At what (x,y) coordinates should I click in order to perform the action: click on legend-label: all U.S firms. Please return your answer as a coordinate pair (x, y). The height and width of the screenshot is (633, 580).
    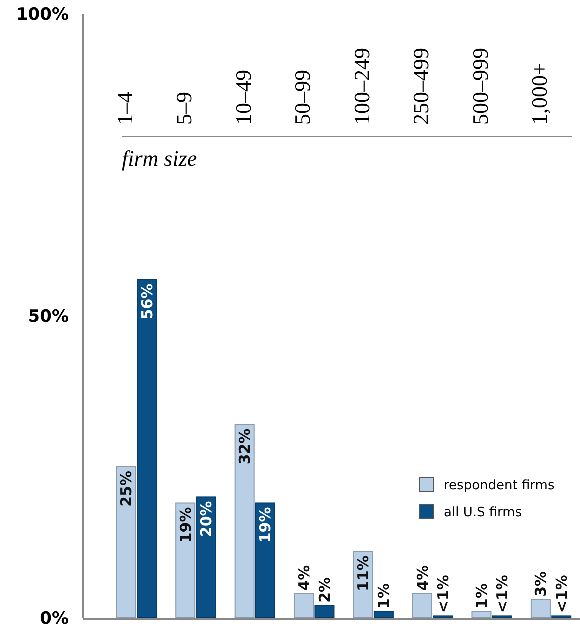
    Looking at the image, I should click on (483, 513).